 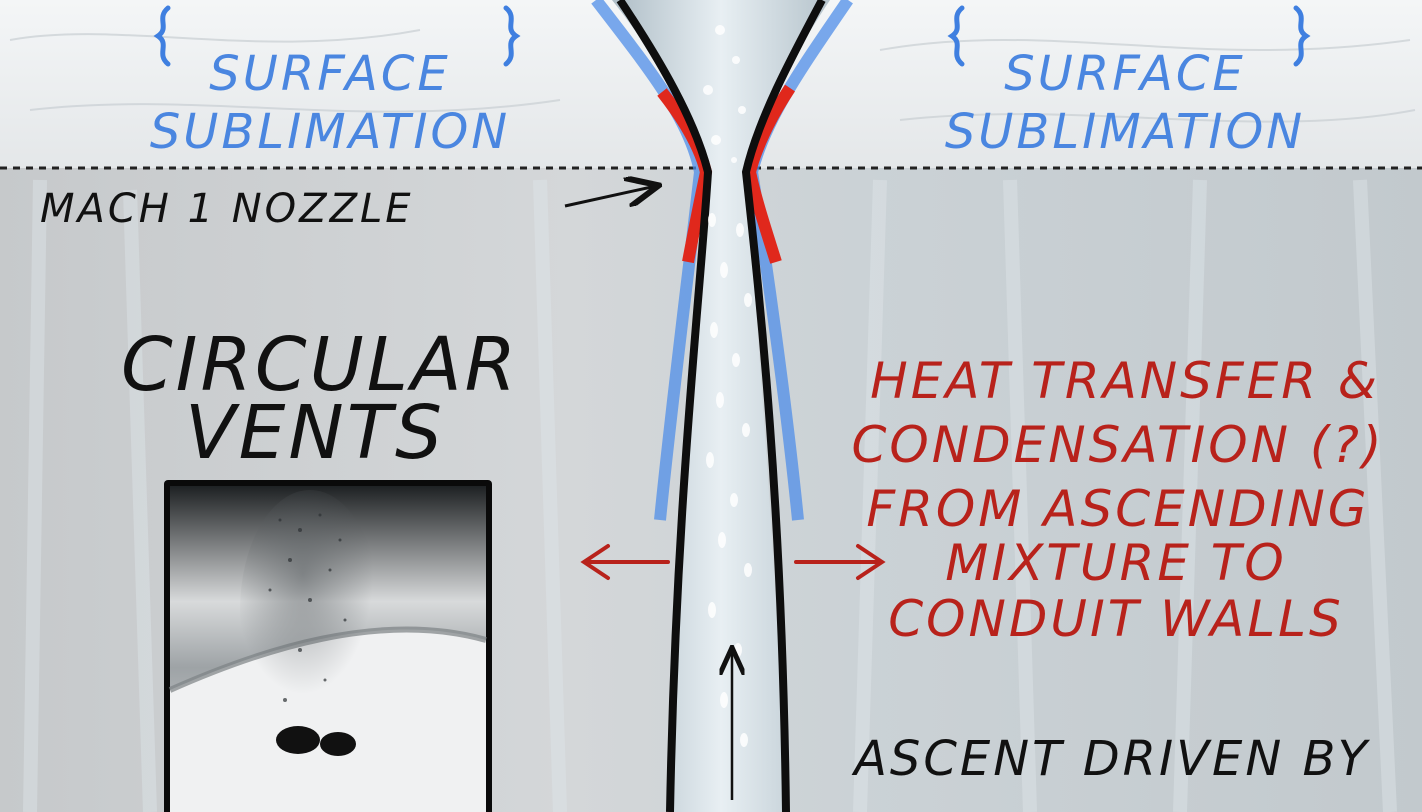 I want to click on circular-vents-line2: VENTS, so click(x=315, y=433).